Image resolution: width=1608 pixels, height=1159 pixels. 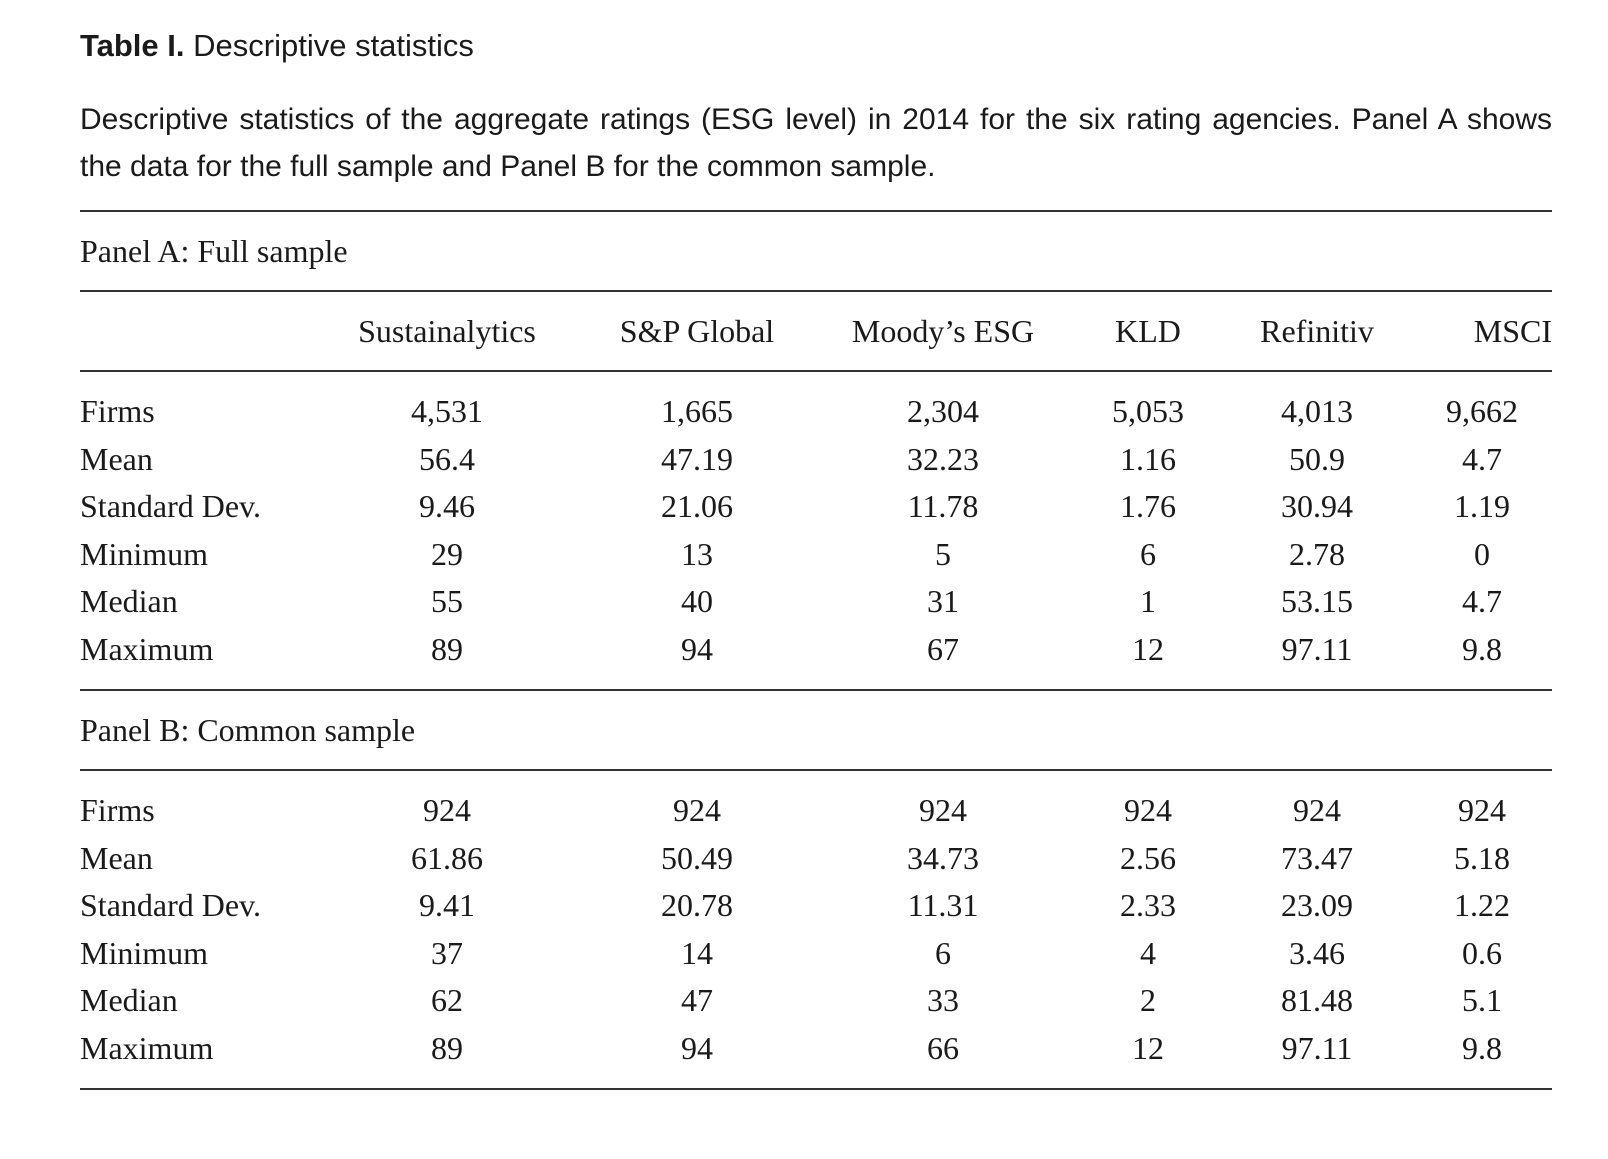 I want to click on table-cell: 11.31, so click(x=943, y=905).